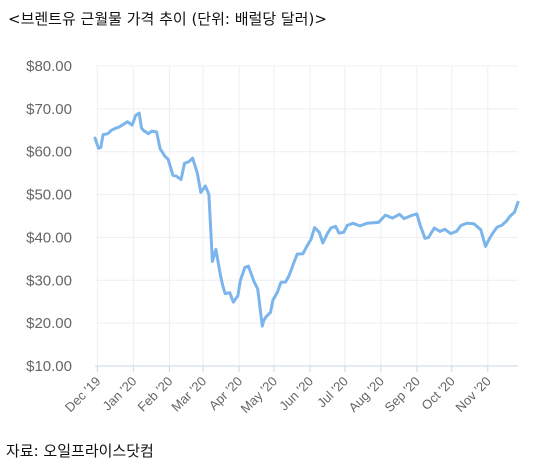 The image size is (536, 466). I want to click on x-tick-label: Mar '20, so click(188, 394).